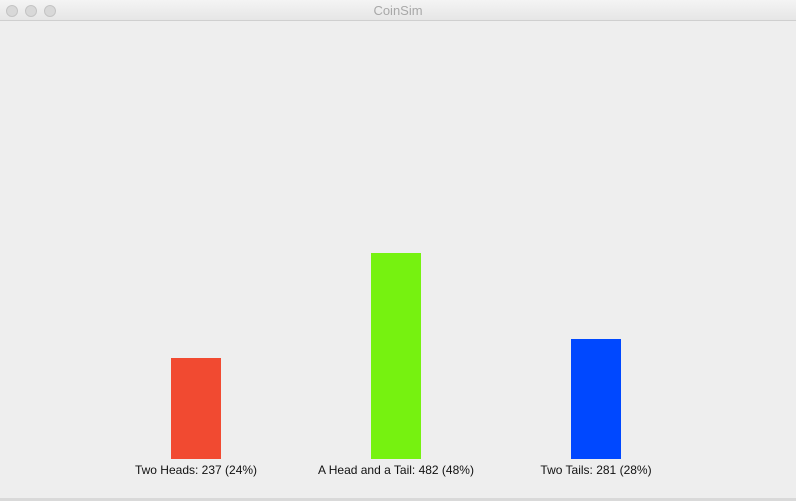  Describe the element at coordinates (196, 408) in the screenshot. I see `bar-two-heads` at that location.